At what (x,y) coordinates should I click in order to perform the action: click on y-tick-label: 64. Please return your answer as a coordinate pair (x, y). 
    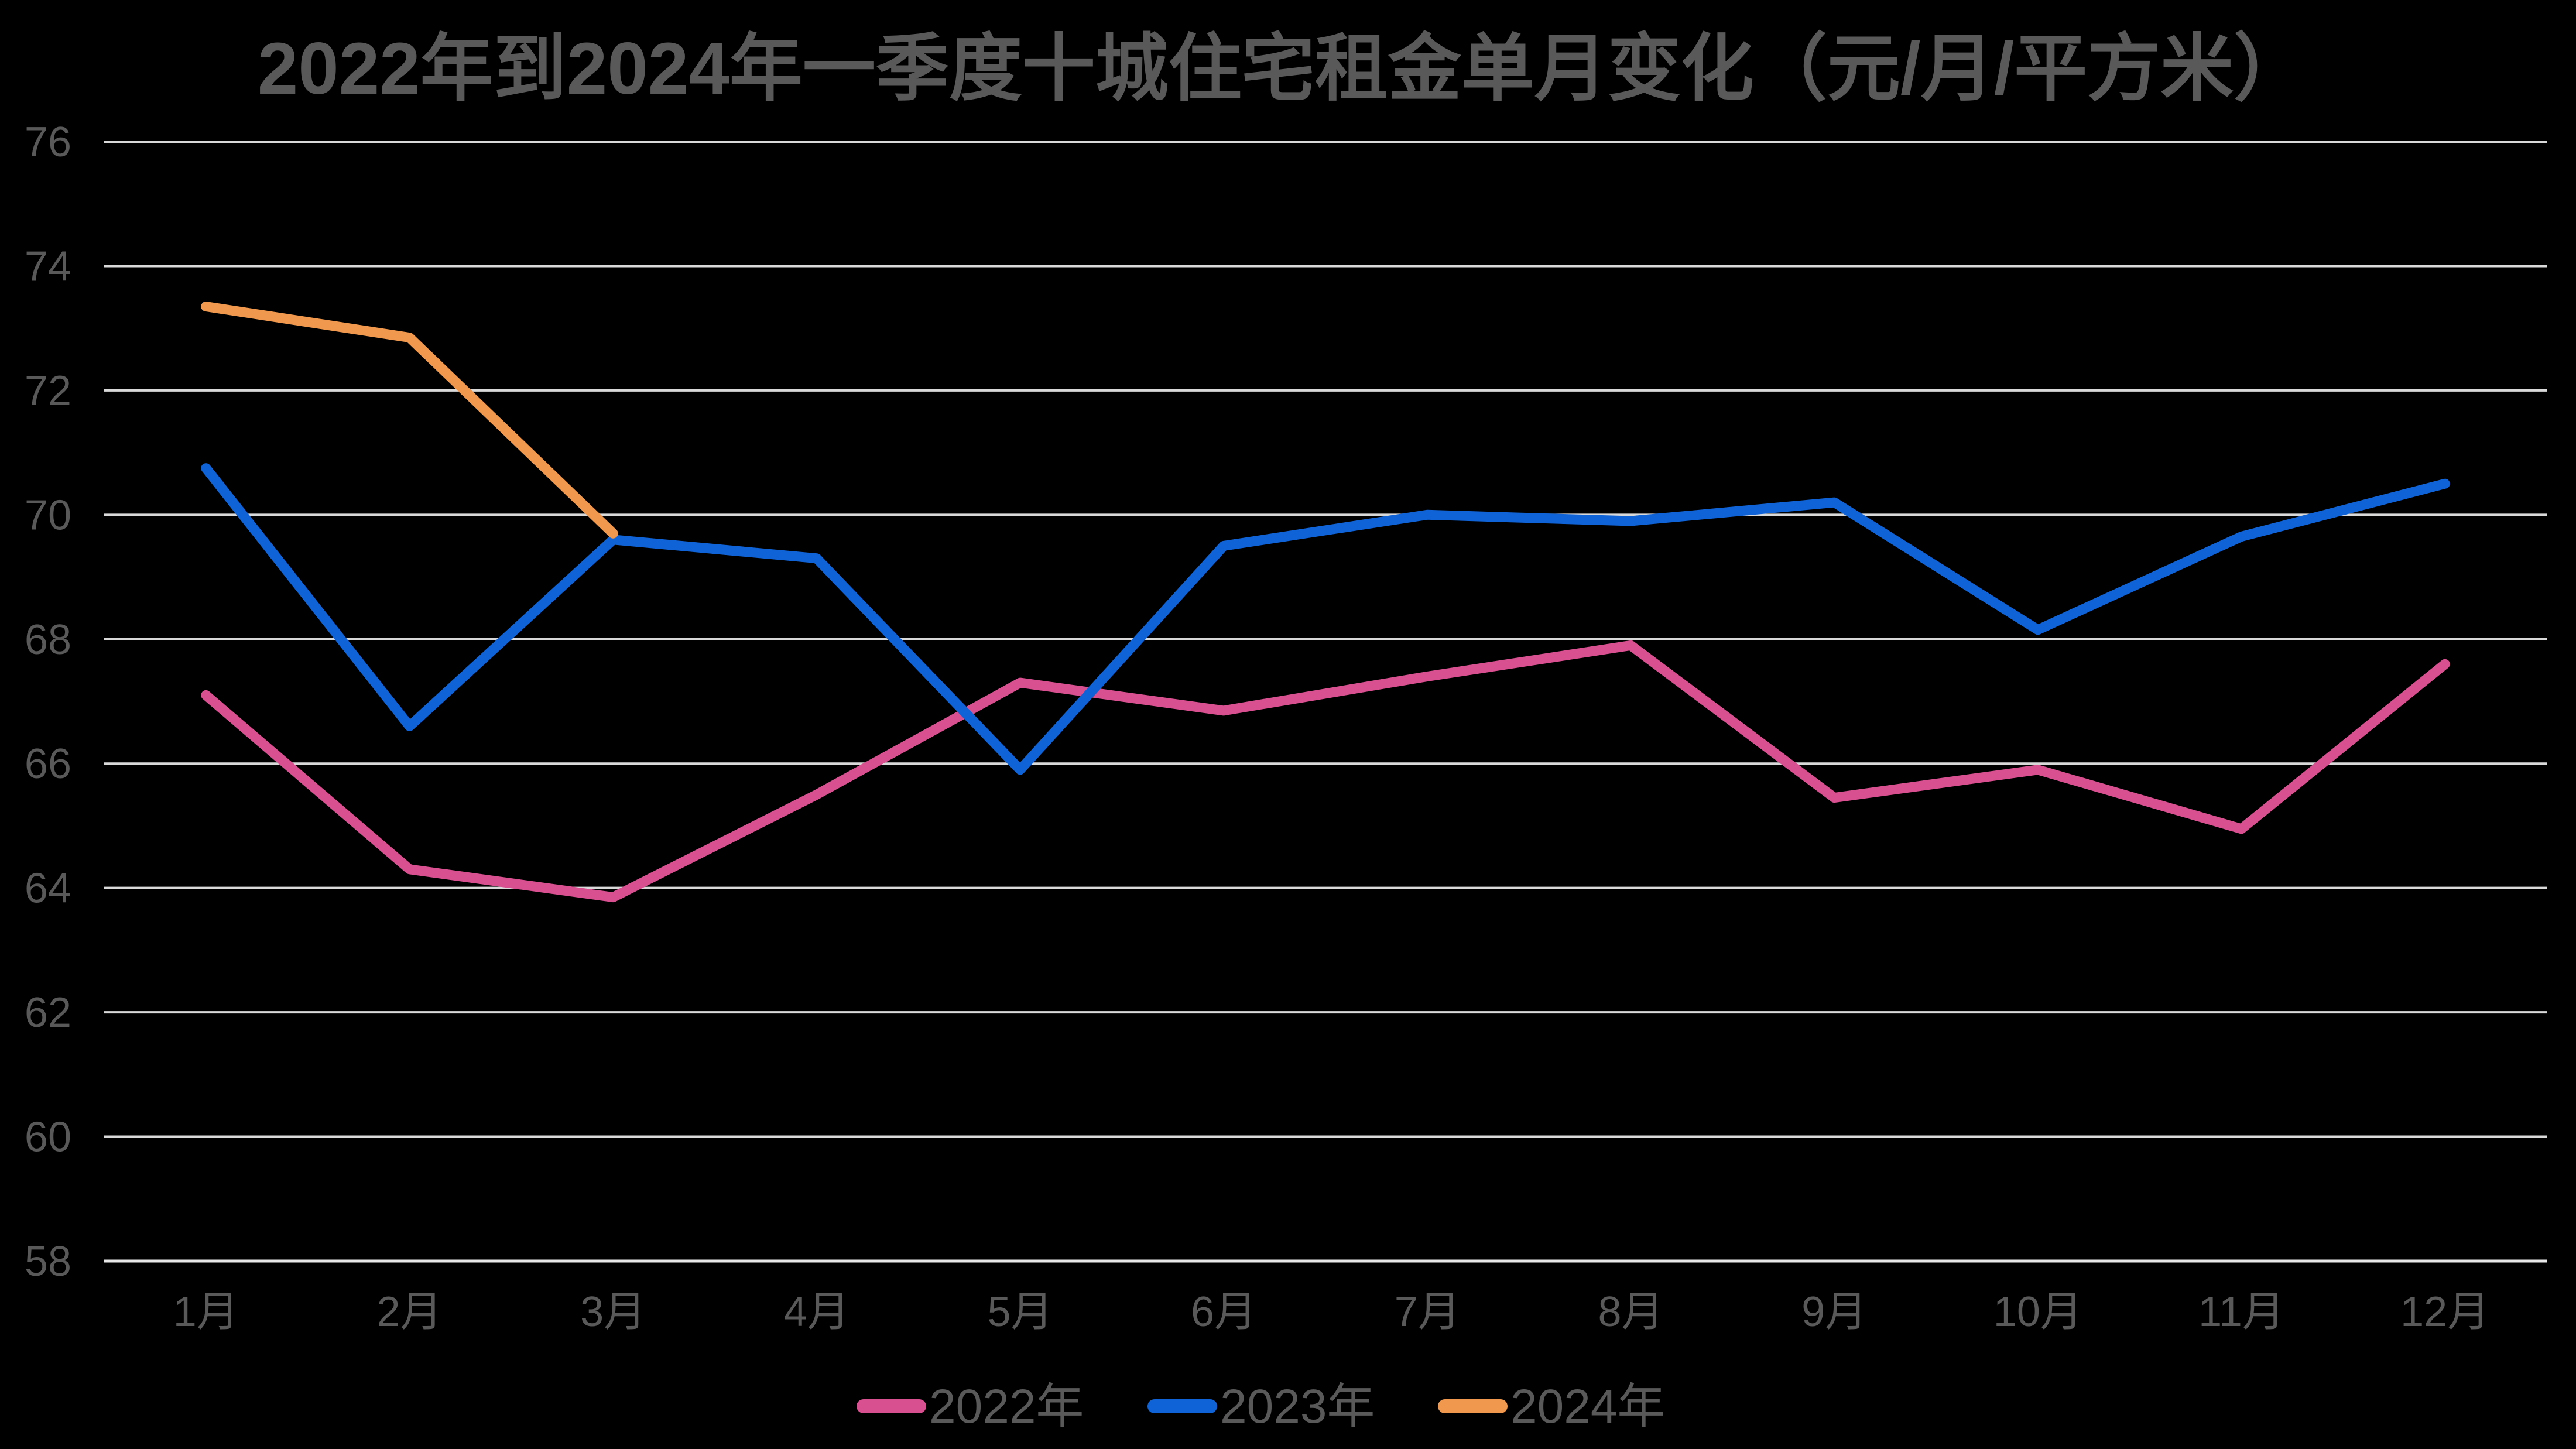
    Looking at the image, I should click on (48, 888).